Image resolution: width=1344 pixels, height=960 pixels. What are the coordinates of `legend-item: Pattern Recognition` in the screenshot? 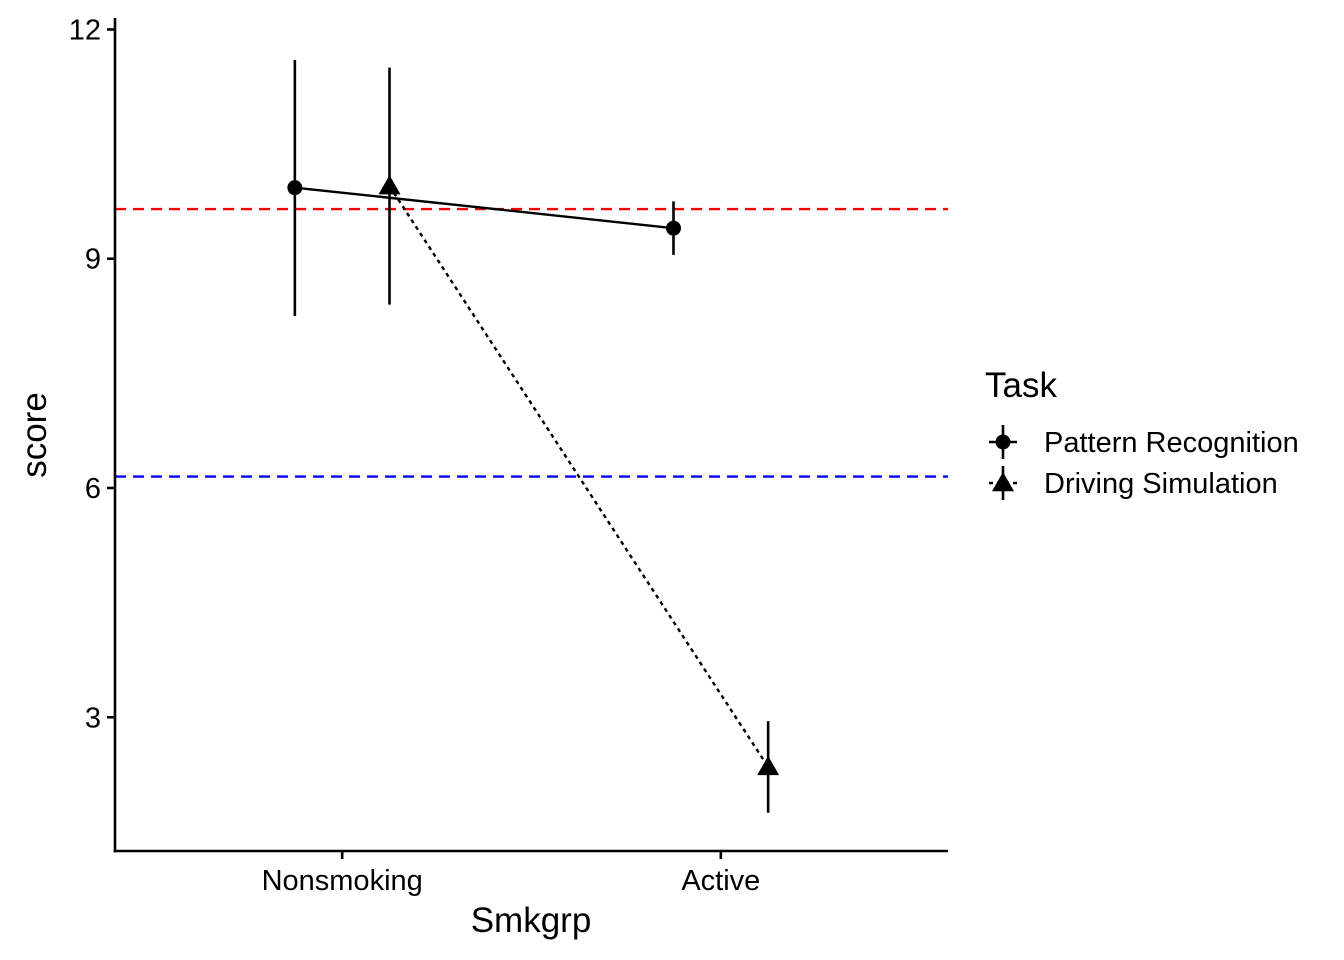 It's located at (1144, 442).